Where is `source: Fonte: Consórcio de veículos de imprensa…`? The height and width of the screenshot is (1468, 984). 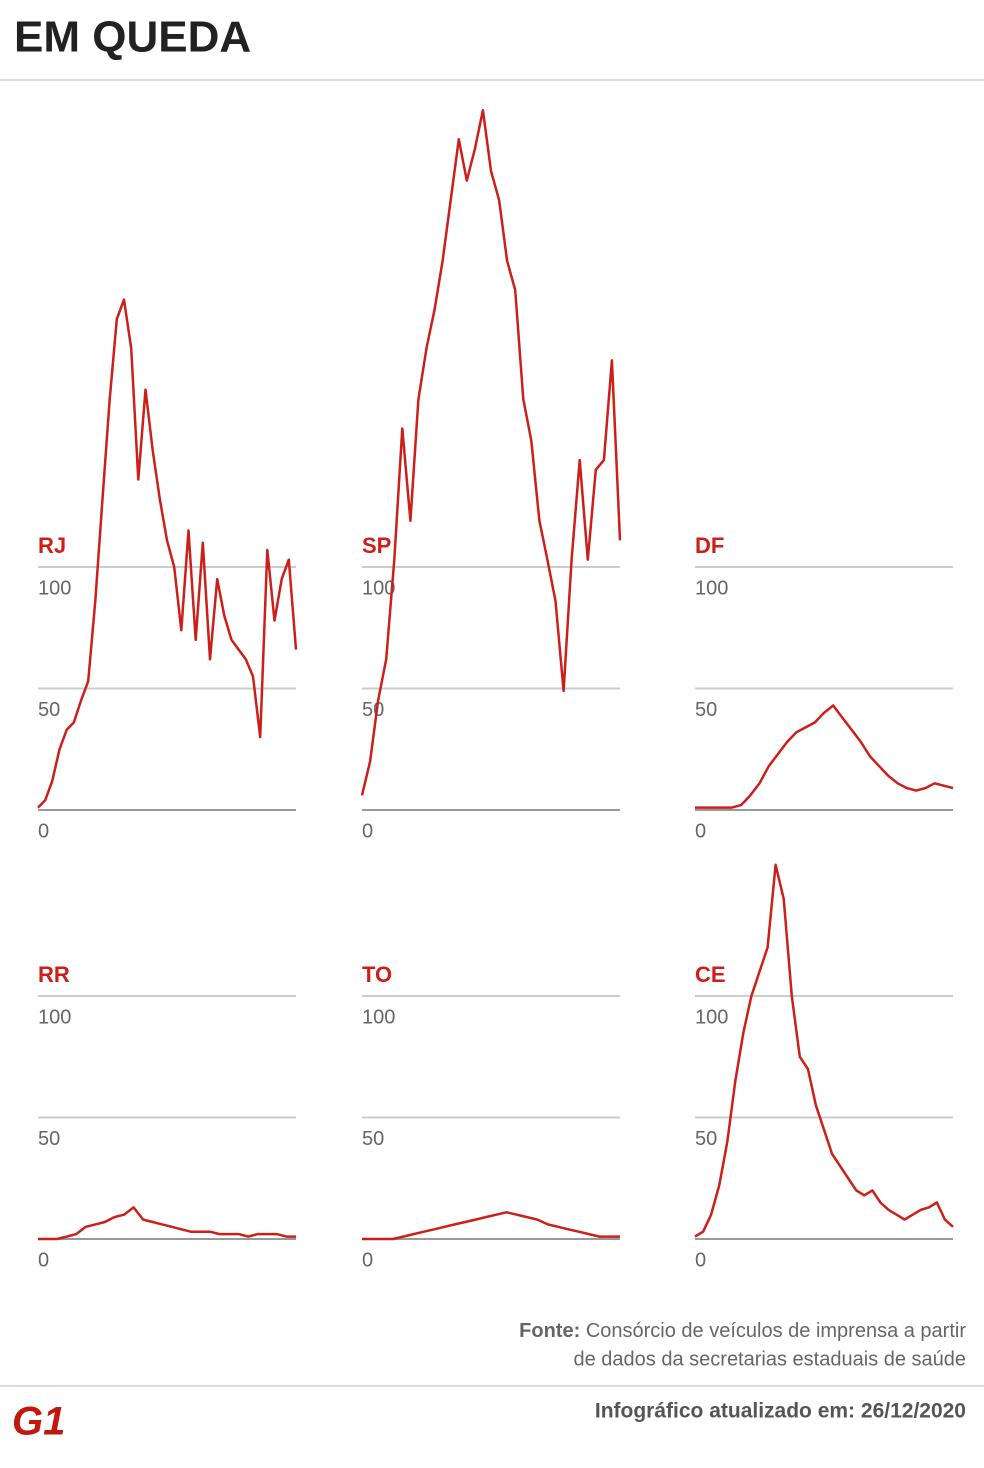
source: Fonte: Consórcio de veículos de imprensa… is located at coordinates (742, 1331).